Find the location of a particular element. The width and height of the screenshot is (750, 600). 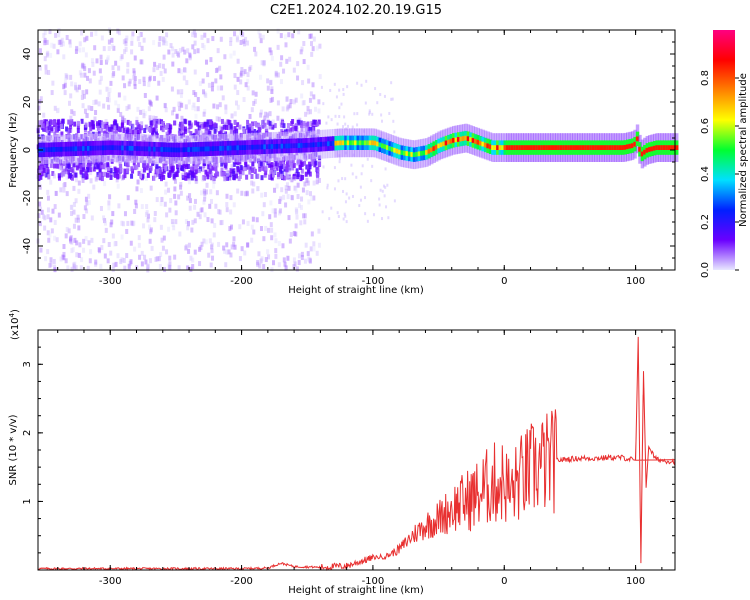

heatmap-ridge is located at coordinates (358, 146).